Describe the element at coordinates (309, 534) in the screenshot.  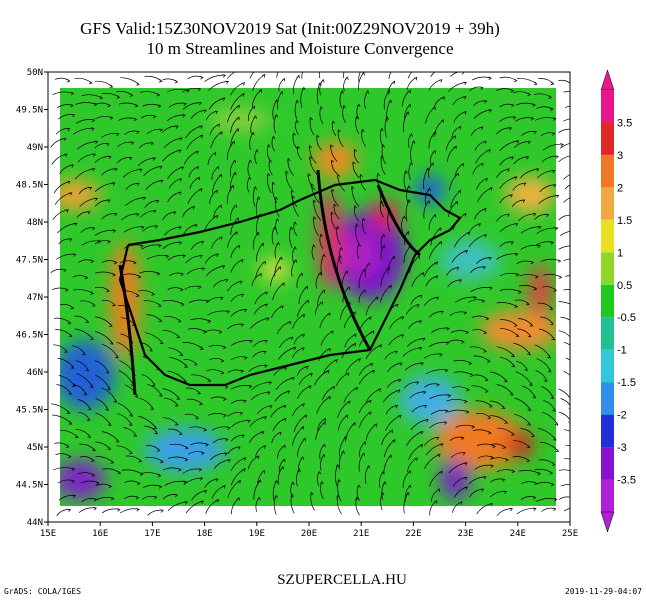
I see `lon-label: 20E` at that location.